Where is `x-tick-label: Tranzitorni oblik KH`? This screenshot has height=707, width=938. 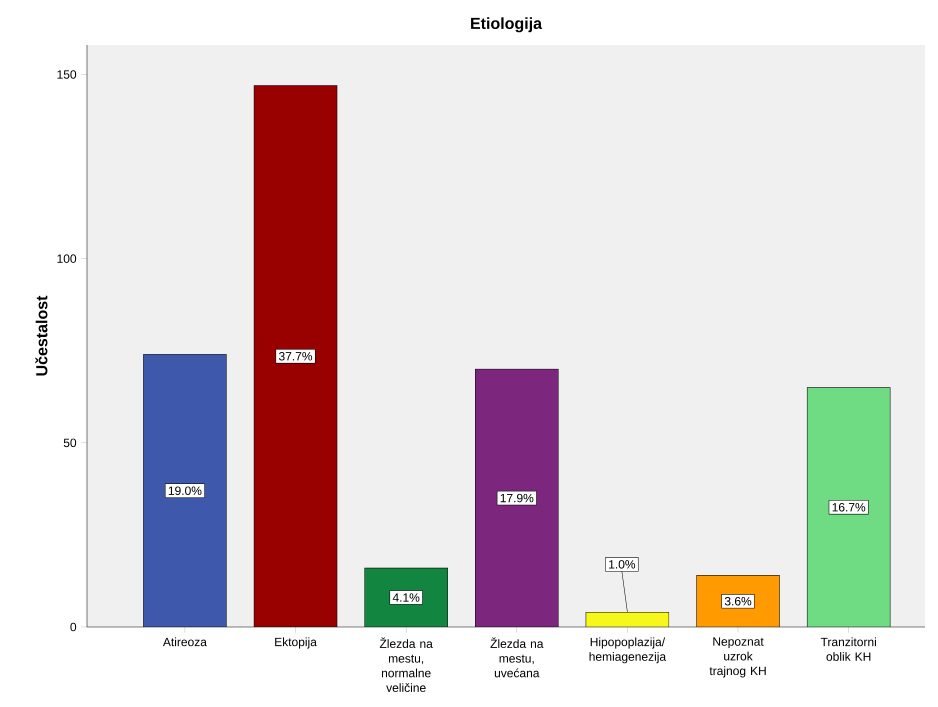 x-tick-label: Tranzitorni oblik KH is located at coordinates (848, 649).